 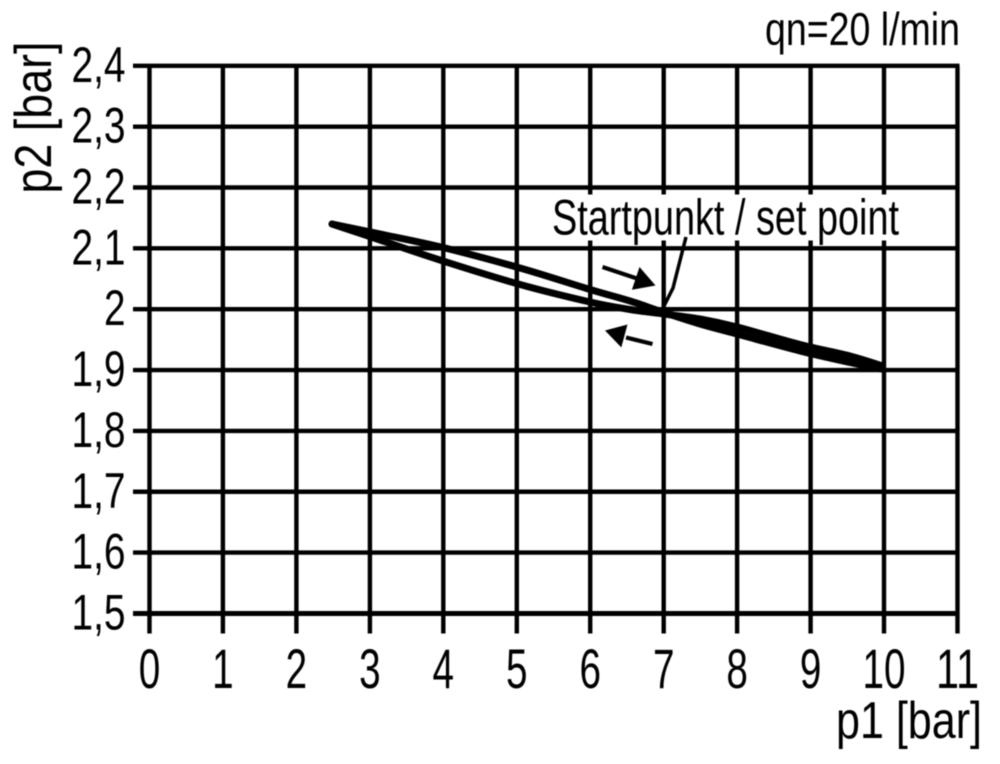 I want to click on svg-text: 1, so click(x=223, y=668).